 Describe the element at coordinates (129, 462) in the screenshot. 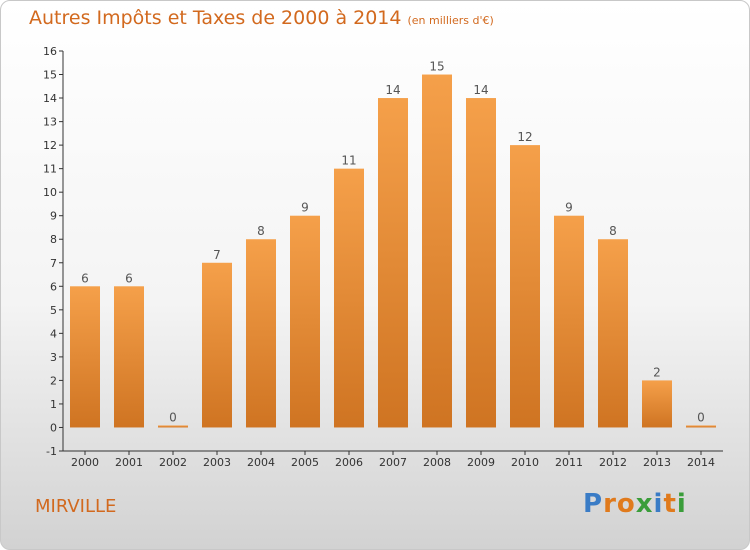

I see `x-tick-label: 2001` at that location.